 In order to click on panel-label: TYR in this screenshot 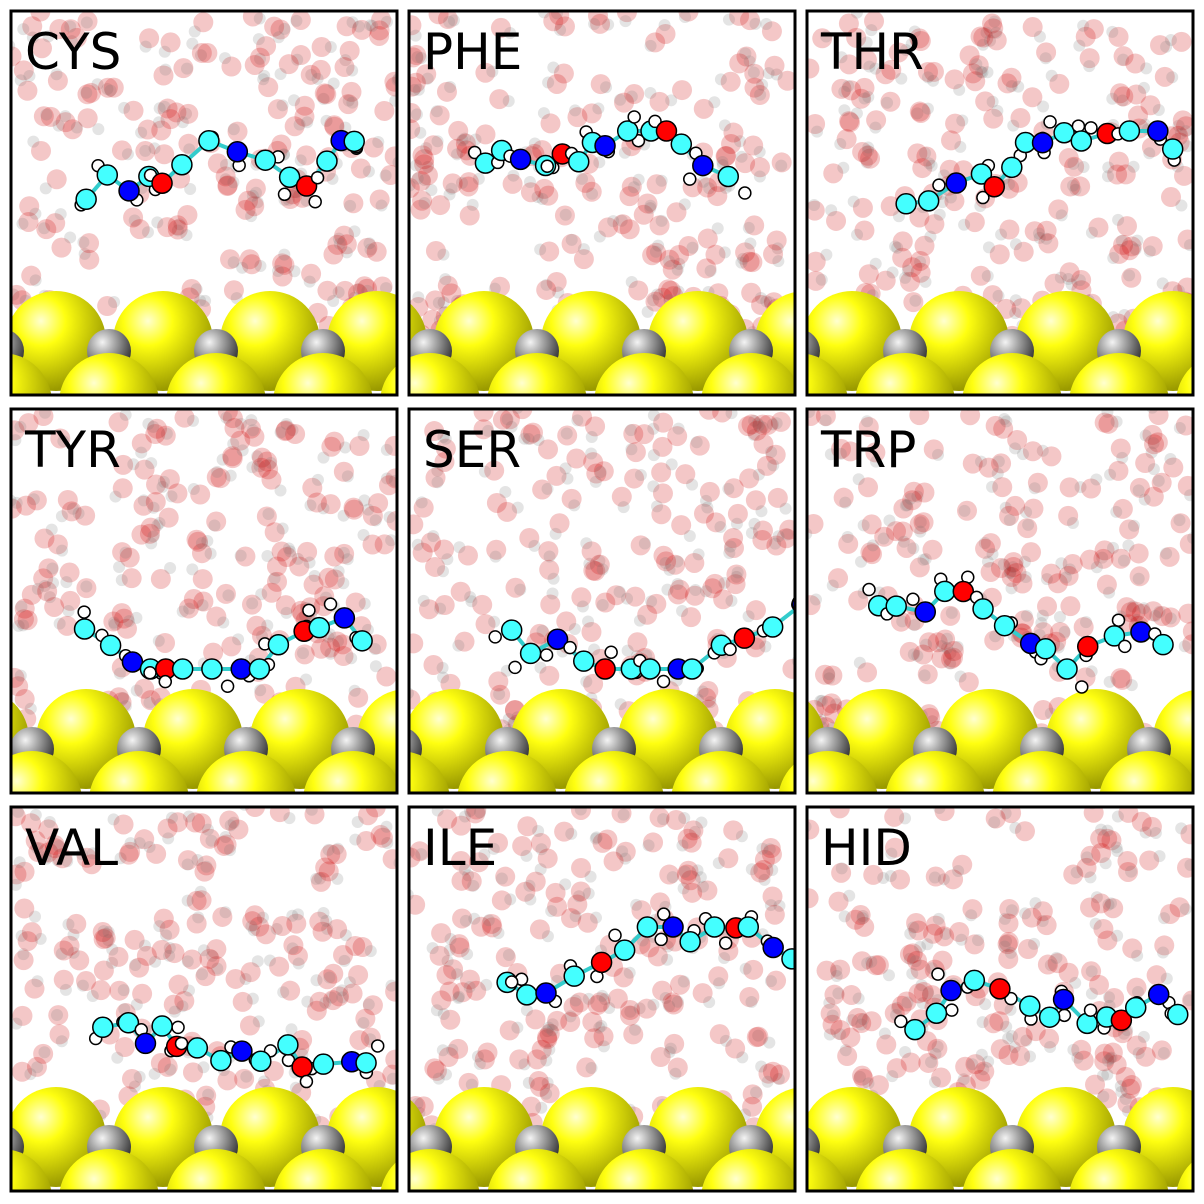, I will do `click(72, 450)`.